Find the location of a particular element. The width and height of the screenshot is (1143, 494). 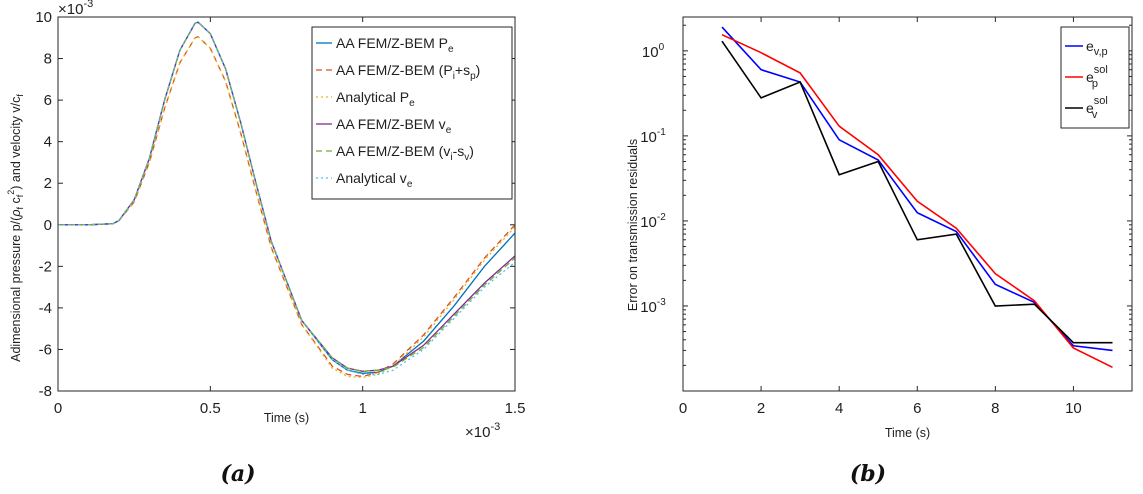

chart-b-legend: ev,p esol p esol v is located at coordinates (1095, 77).